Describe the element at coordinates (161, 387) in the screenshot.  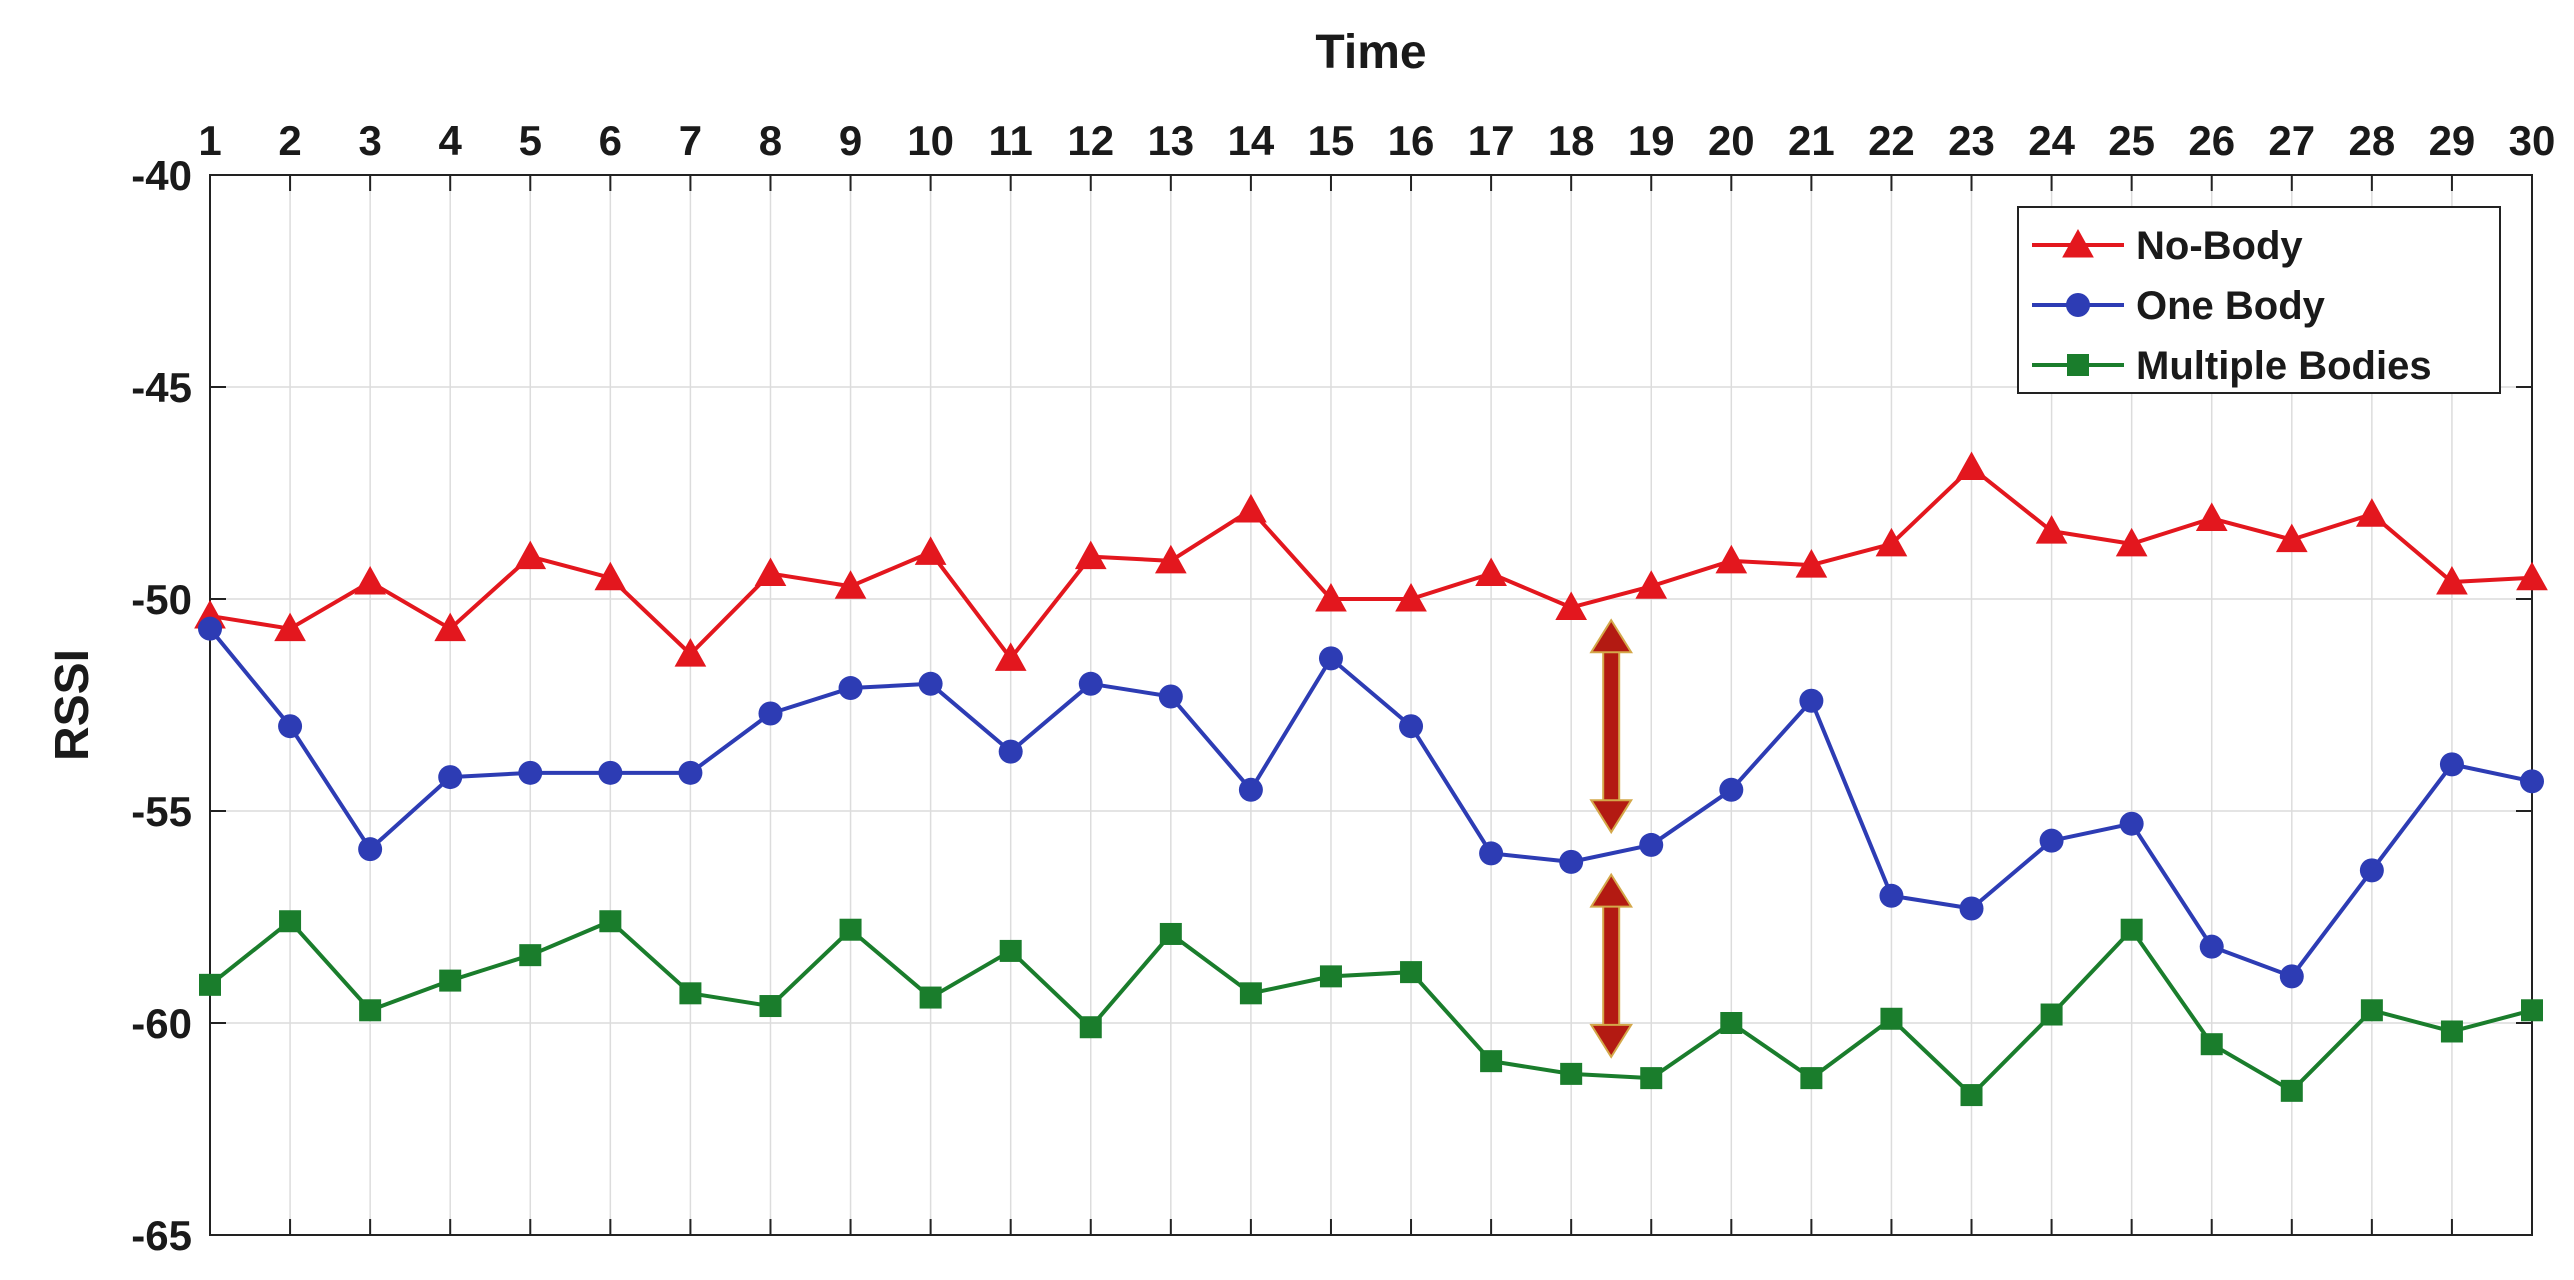
I see `y-tick-label: -45` at that location.